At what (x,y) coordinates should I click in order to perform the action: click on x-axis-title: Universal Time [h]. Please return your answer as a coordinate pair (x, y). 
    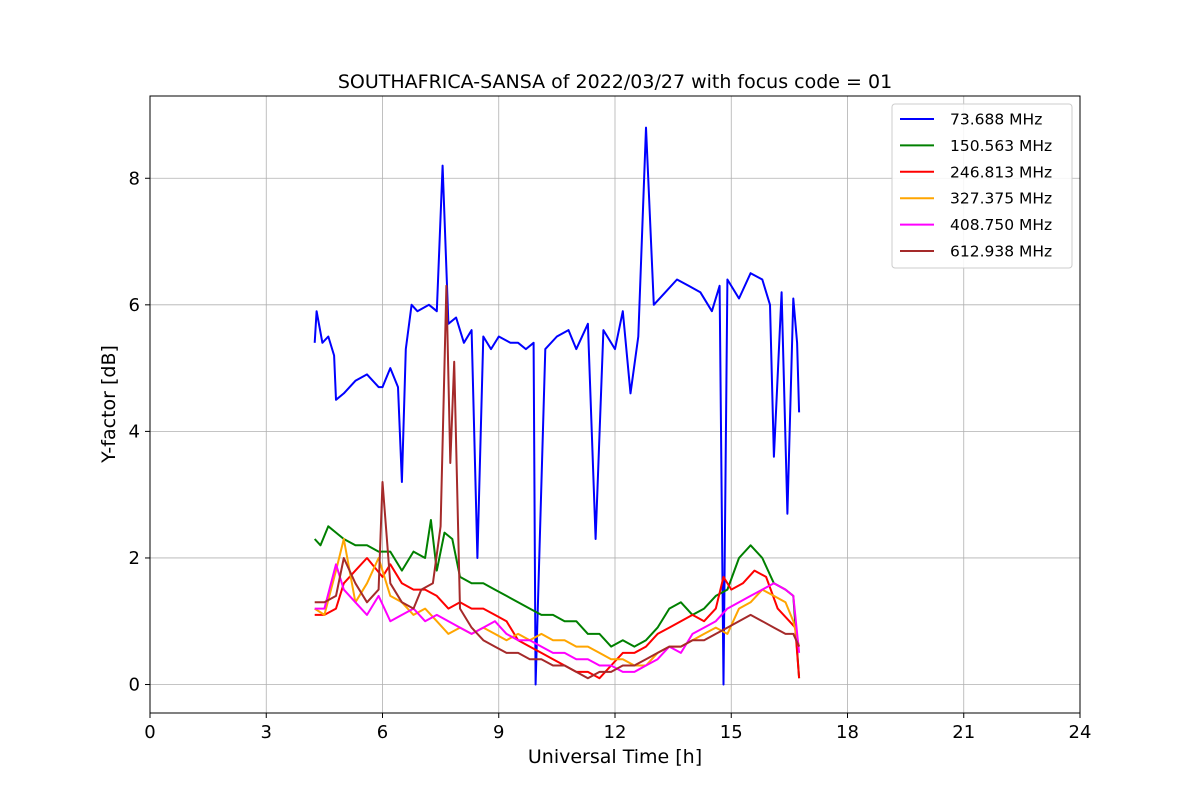
    Looking at the image, I should click on (615, 757).